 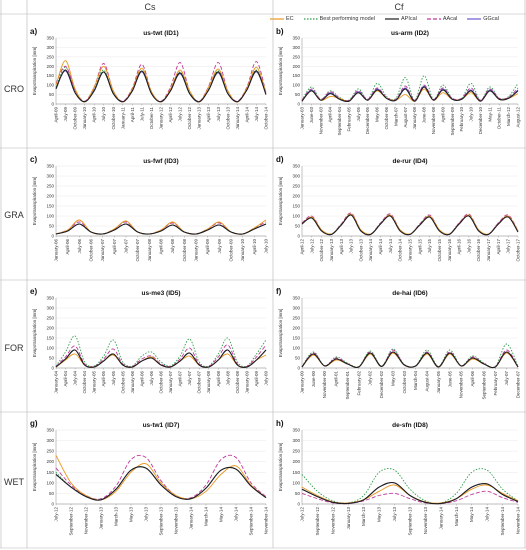 I want to click on x-tick-label: October-04, so click(x=84, y=382).